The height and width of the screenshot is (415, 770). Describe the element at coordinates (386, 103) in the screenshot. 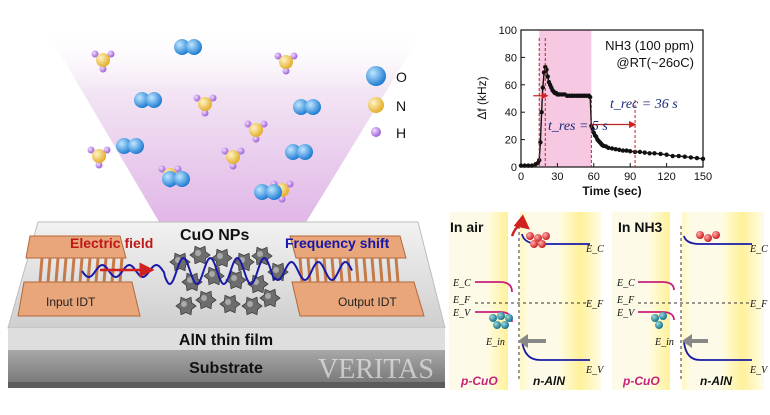

I see `atom-legend: O N H` at that location.